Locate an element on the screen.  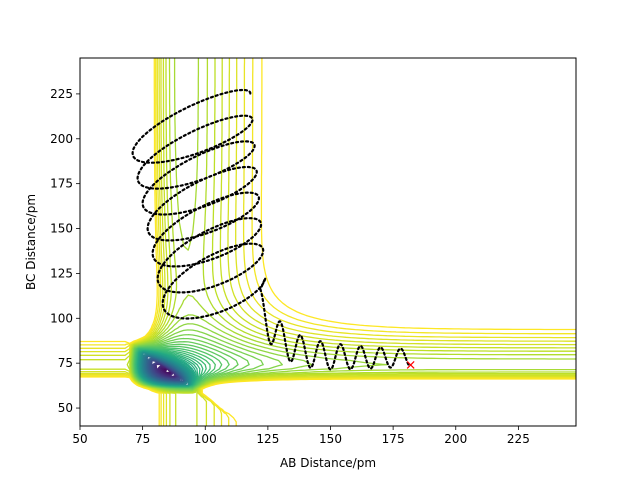
y-tick-label: 50 is located at coordinates (65, 408).